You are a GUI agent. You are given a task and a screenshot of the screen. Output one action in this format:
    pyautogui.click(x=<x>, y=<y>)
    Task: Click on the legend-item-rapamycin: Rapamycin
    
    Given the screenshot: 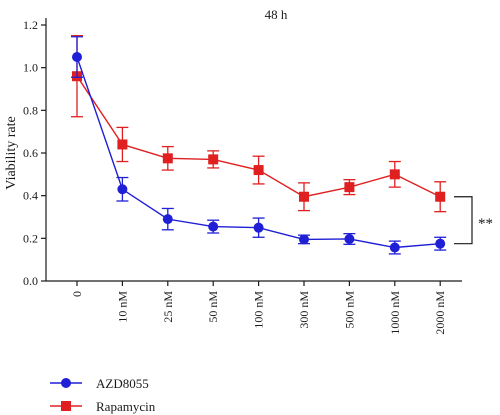 What is the action you would take?
    pyautogui.click(x=103, y=406)
    